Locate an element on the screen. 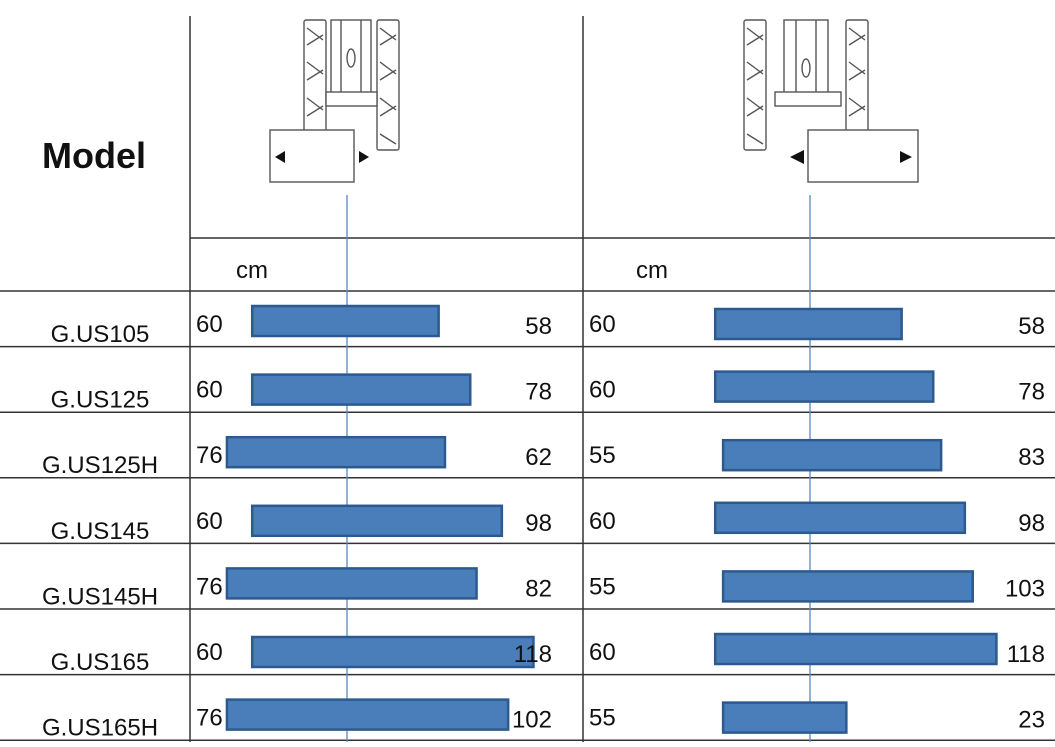 The width and height of the screenshot is (1055, 747). right-value-label: 83 is located at coordinates (1031, 457).